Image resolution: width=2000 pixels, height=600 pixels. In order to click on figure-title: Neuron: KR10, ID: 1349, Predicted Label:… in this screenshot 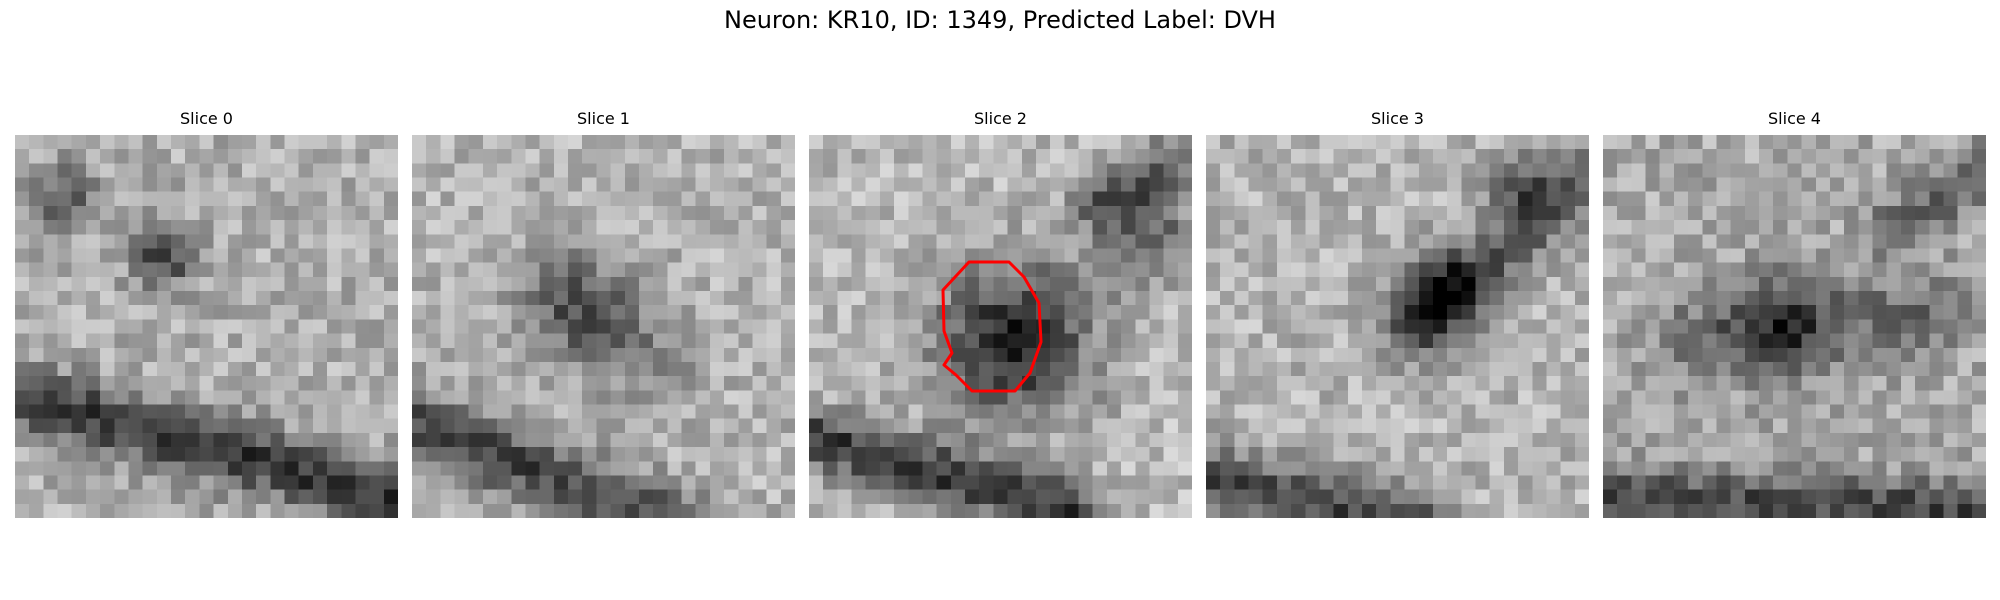, I will do `click(1000, 20)`.